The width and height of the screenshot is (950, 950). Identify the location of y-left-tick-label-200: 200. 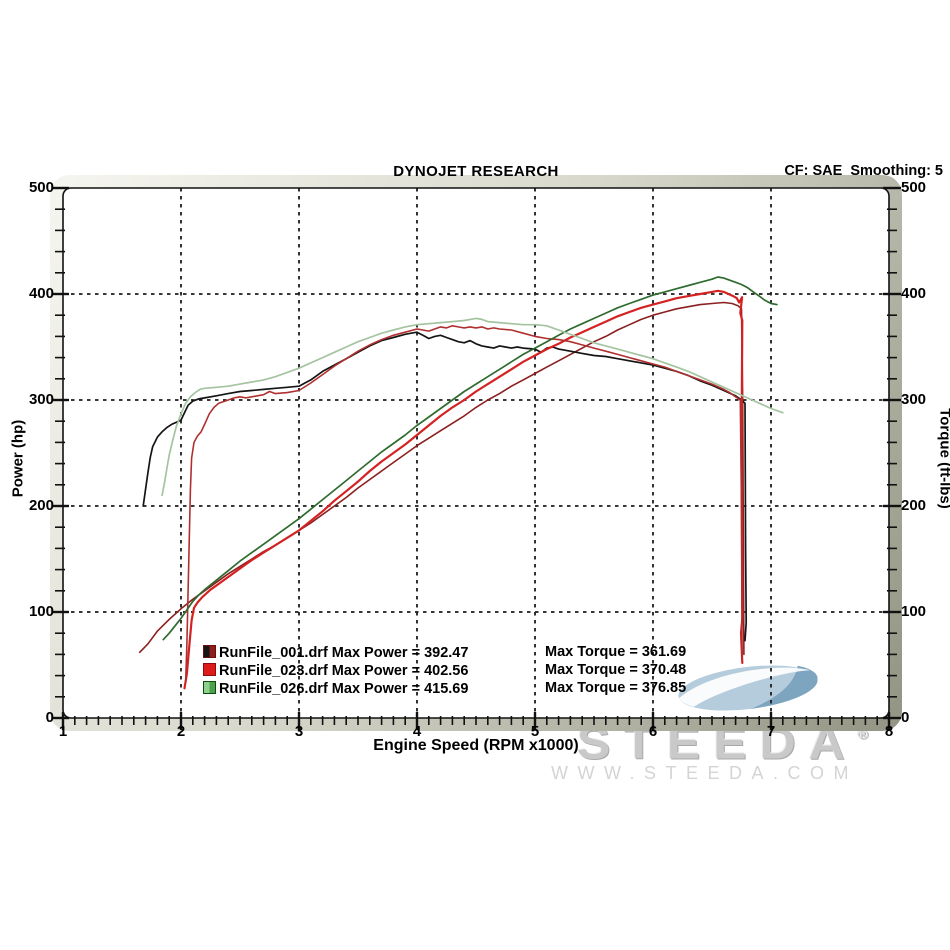
(41, 505).